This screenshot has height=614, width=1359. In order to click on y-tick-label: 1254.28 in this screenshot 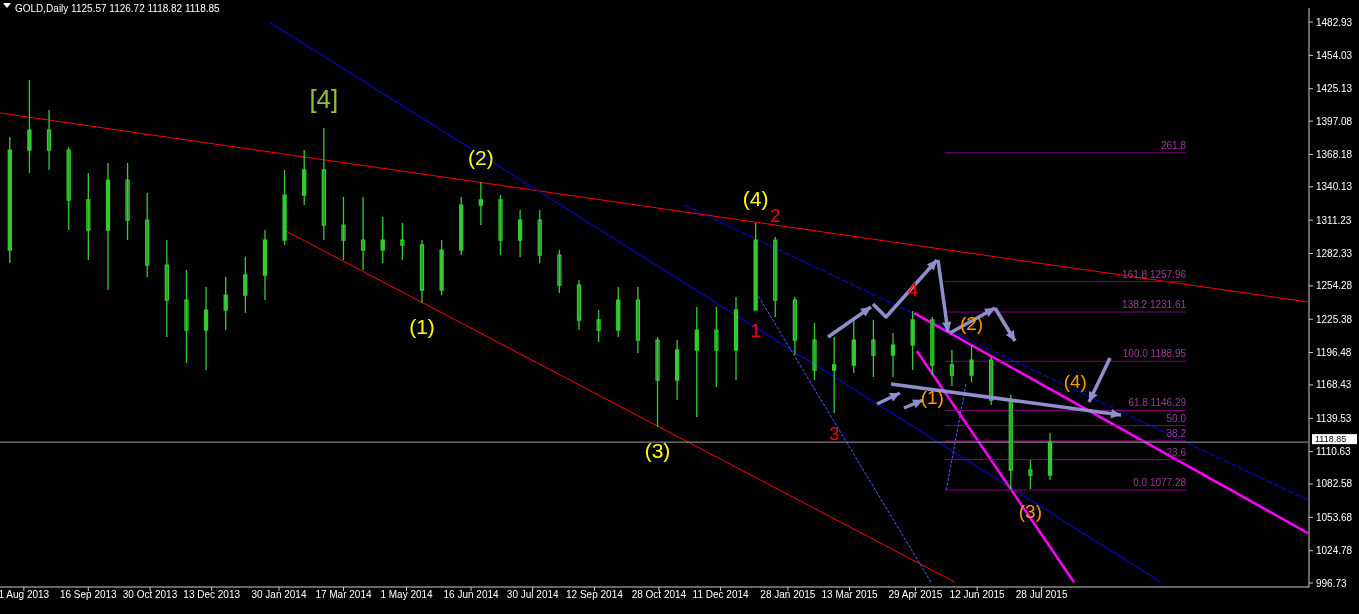, I will do `click(1334, 286)`.